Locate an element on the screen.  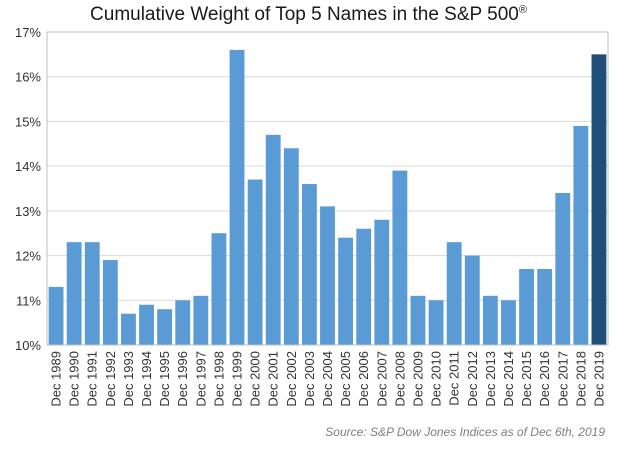
x-tick-label: Dec 2002 is located at coordinates (291, 379).